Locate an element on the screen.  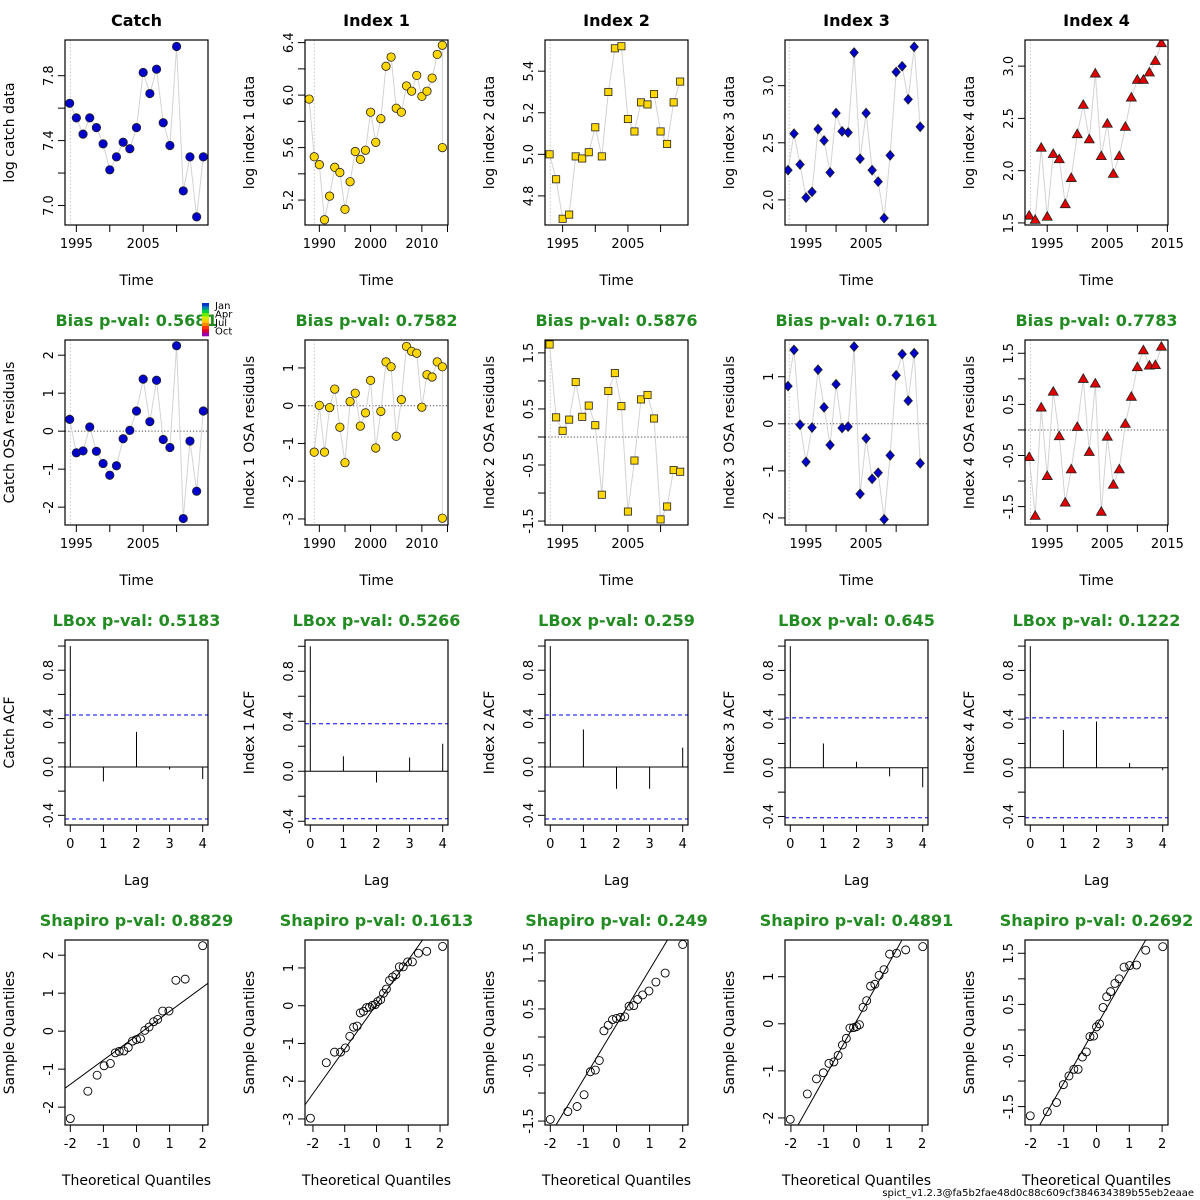
panel-r0-c0: Catch 1995 2005 7.0 7.4 7.8 Time log catch data is located at coordinates (105, 150).